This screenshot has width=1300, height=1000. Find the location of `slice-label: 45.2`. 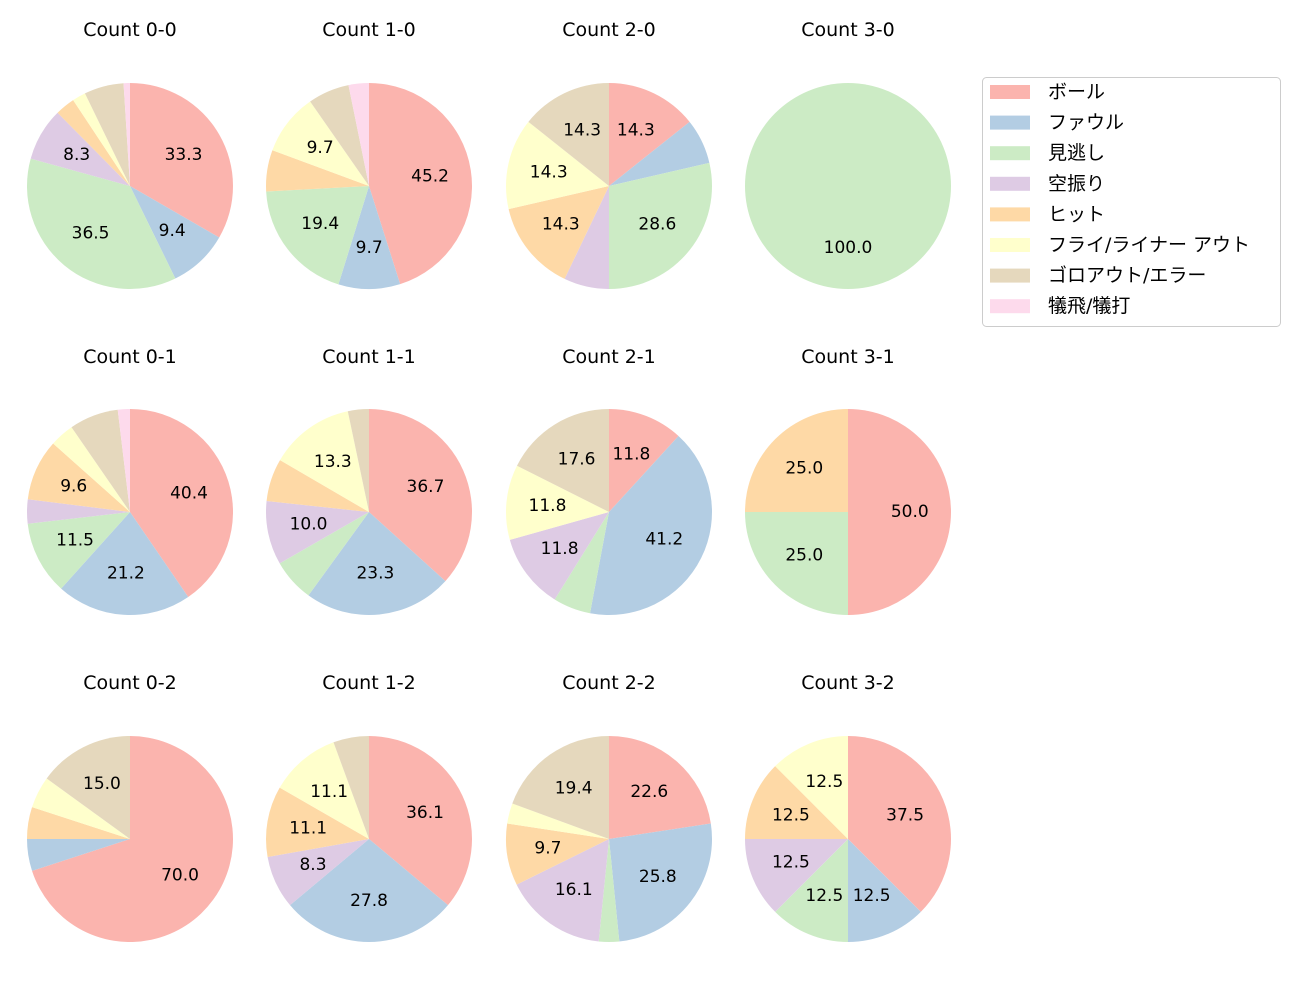

slice-label: 45.2 is located at coordinates (430, 177).